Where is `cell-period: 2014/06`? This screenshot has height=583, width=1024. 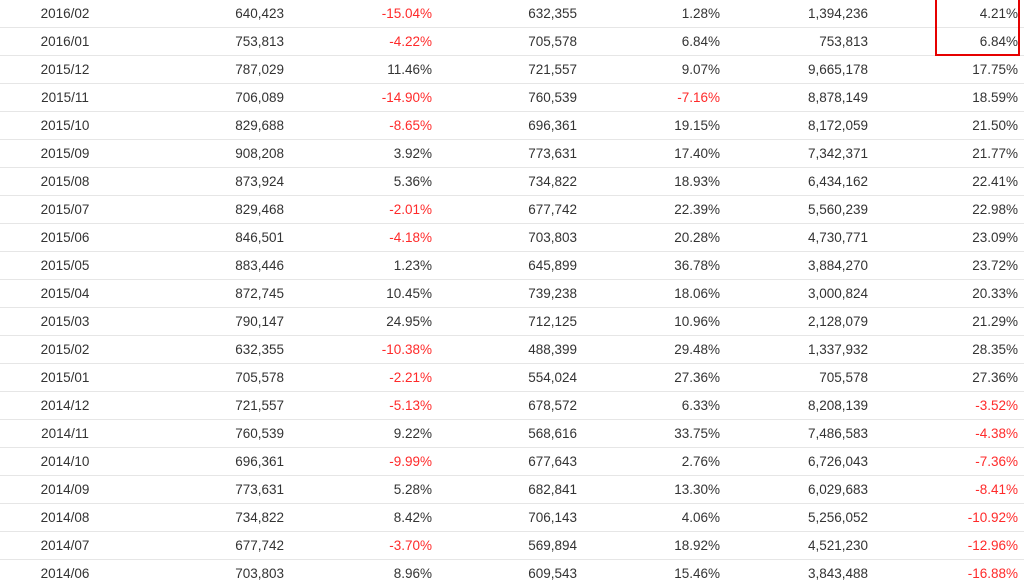 cell-period: 2014/06 is located at coordinates (65, 571).